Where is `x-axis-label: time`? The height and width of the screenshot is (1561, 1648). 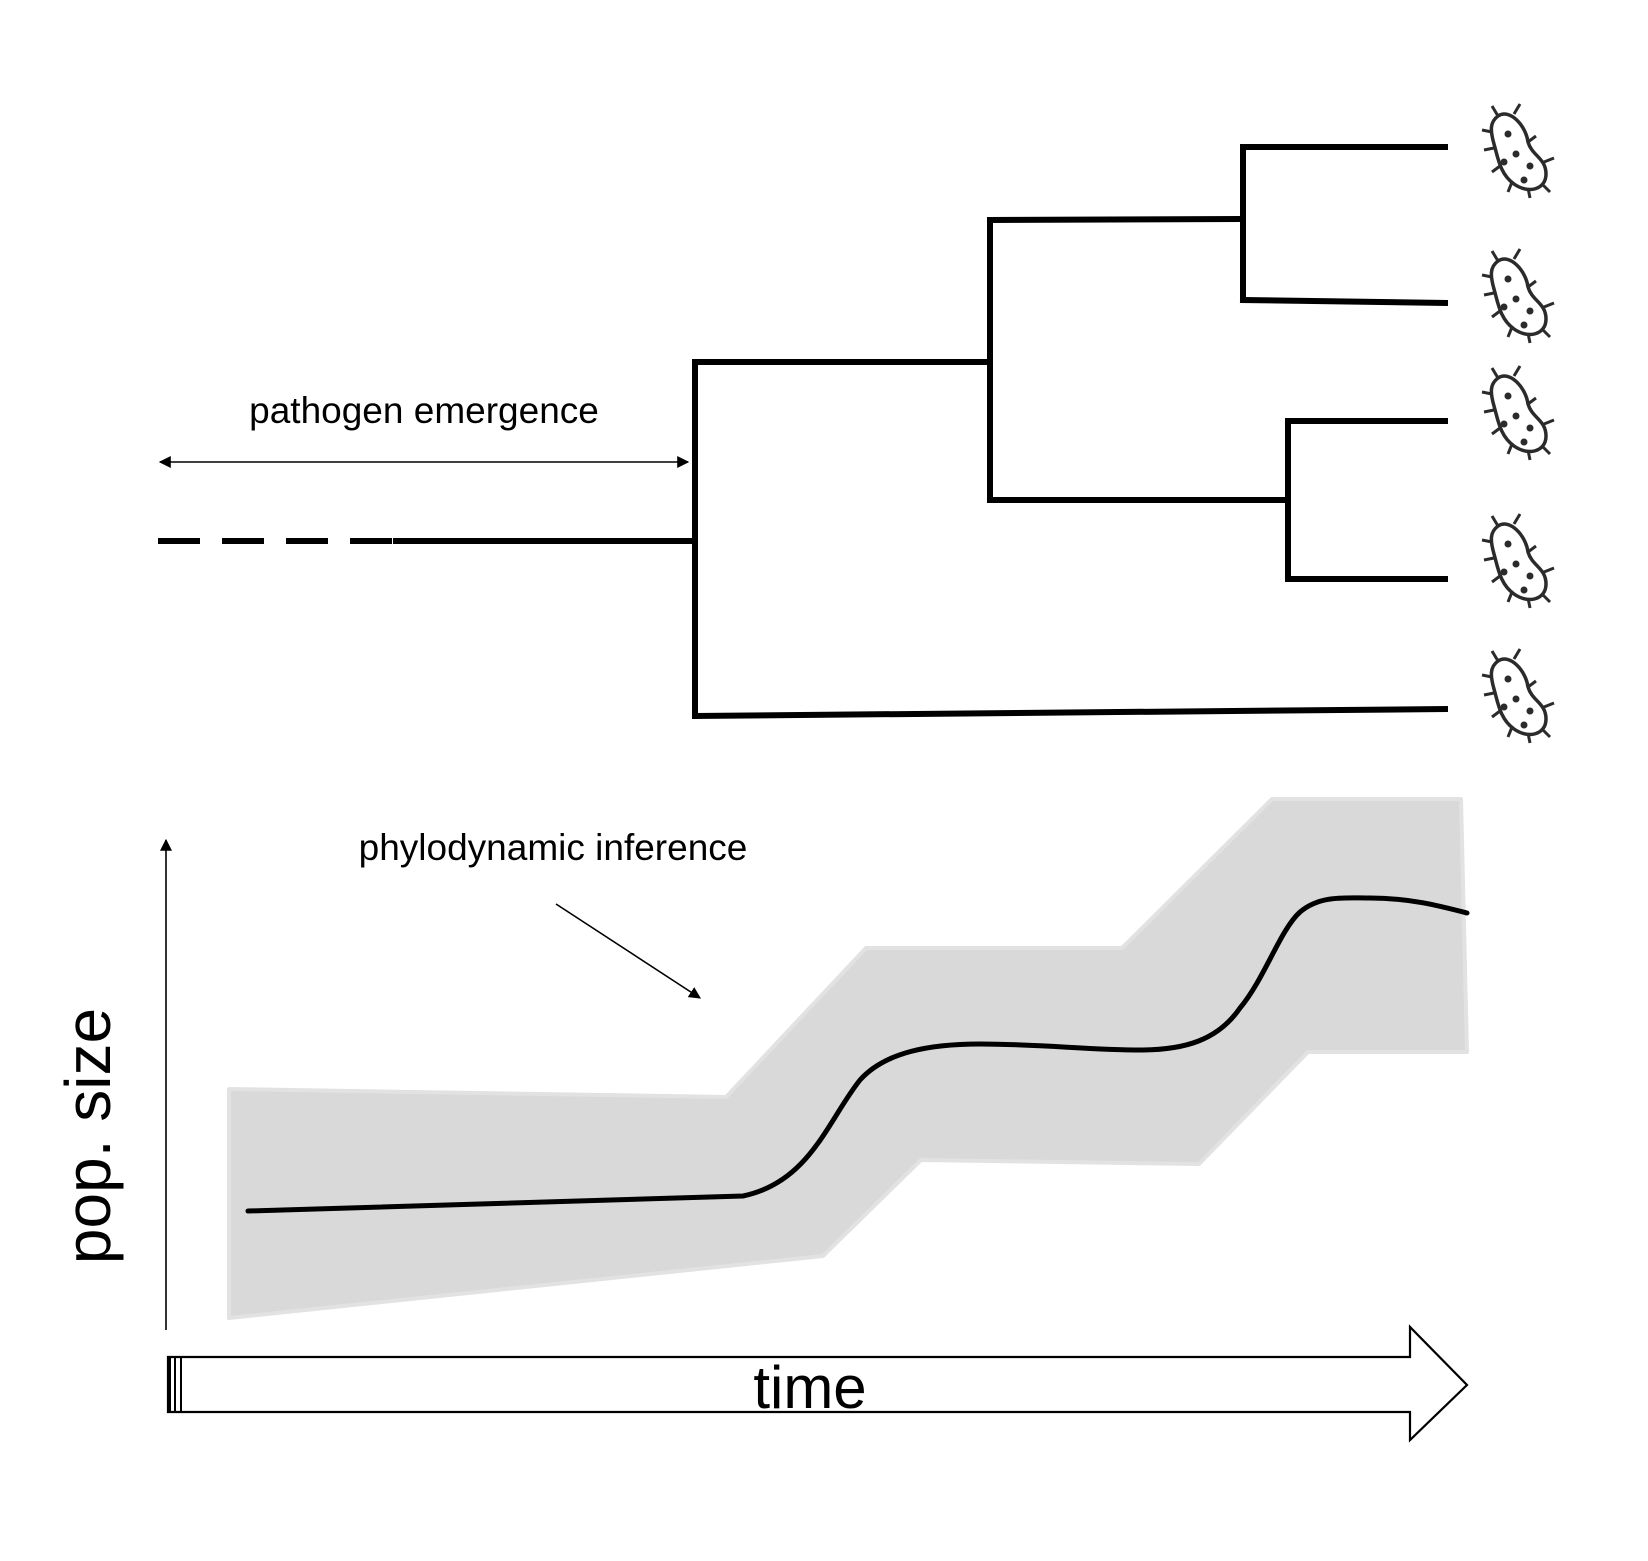 x-axis-label: time is located at coordinates (809, 1387).